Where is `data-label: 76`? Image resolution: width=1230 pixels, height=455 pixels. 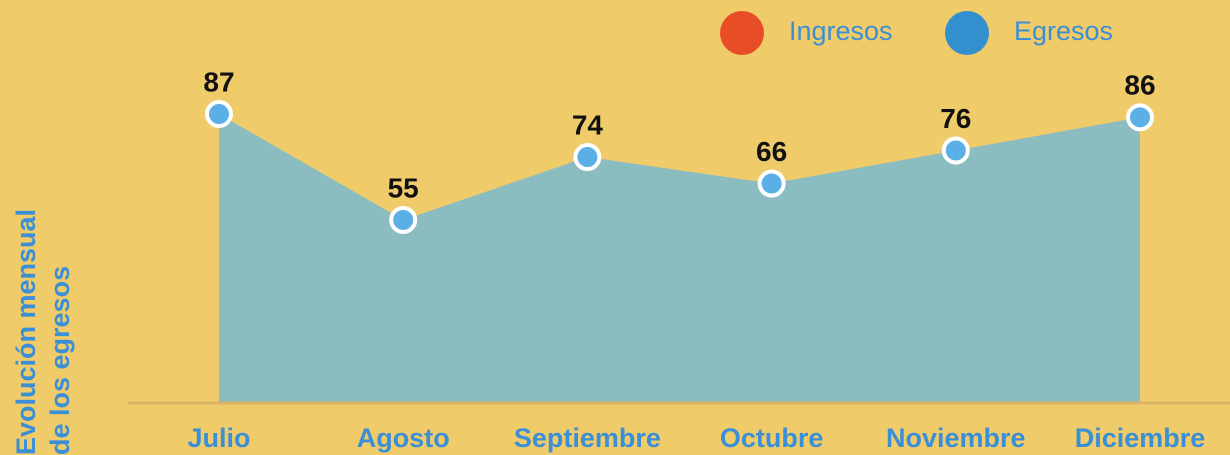 data-label: 76 is located at coordinates (955, 118).